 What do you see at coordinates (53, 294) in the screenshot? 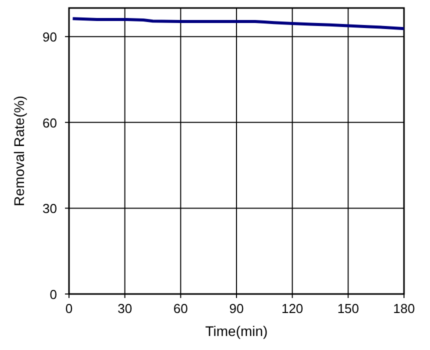
I see `y-tick-label: 0` at bounding box center [53, 294].